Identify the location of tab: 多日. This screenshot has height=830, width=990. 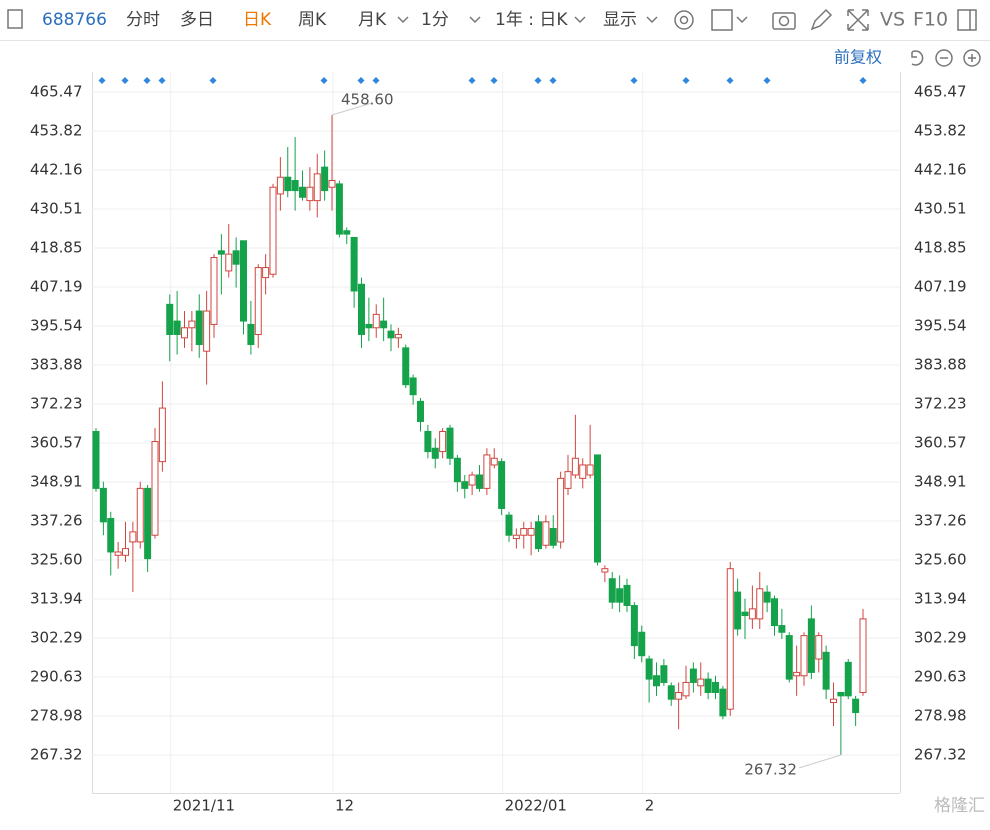
(197, 20).